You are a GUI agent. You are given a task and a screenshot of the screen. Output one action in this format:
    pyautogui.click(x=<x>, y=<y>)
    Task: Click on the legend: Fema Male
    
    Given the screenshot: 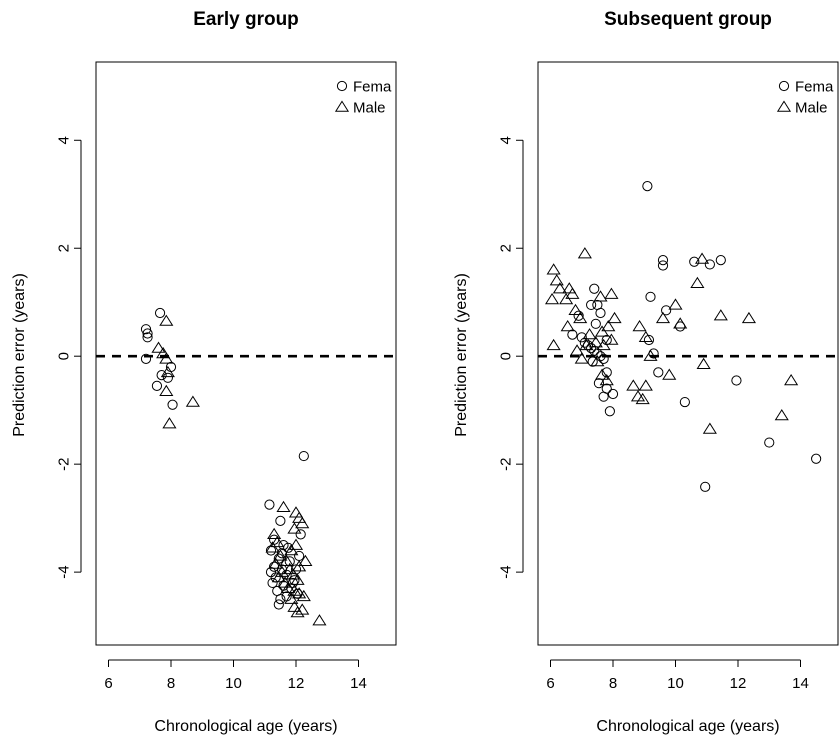 What is the action you would take?
    pyautogui.click(x=363, y=98)
    